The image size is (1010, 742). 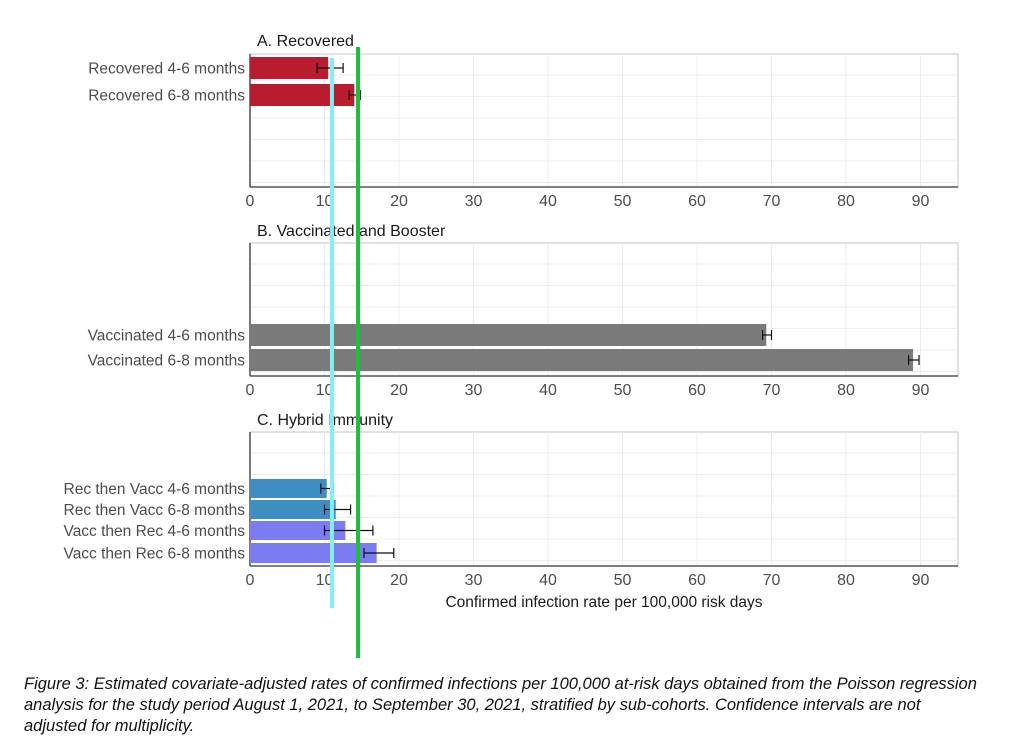 I want to click on panel-title: B. Vaccinated and Booster, so click(x=351, y=231).